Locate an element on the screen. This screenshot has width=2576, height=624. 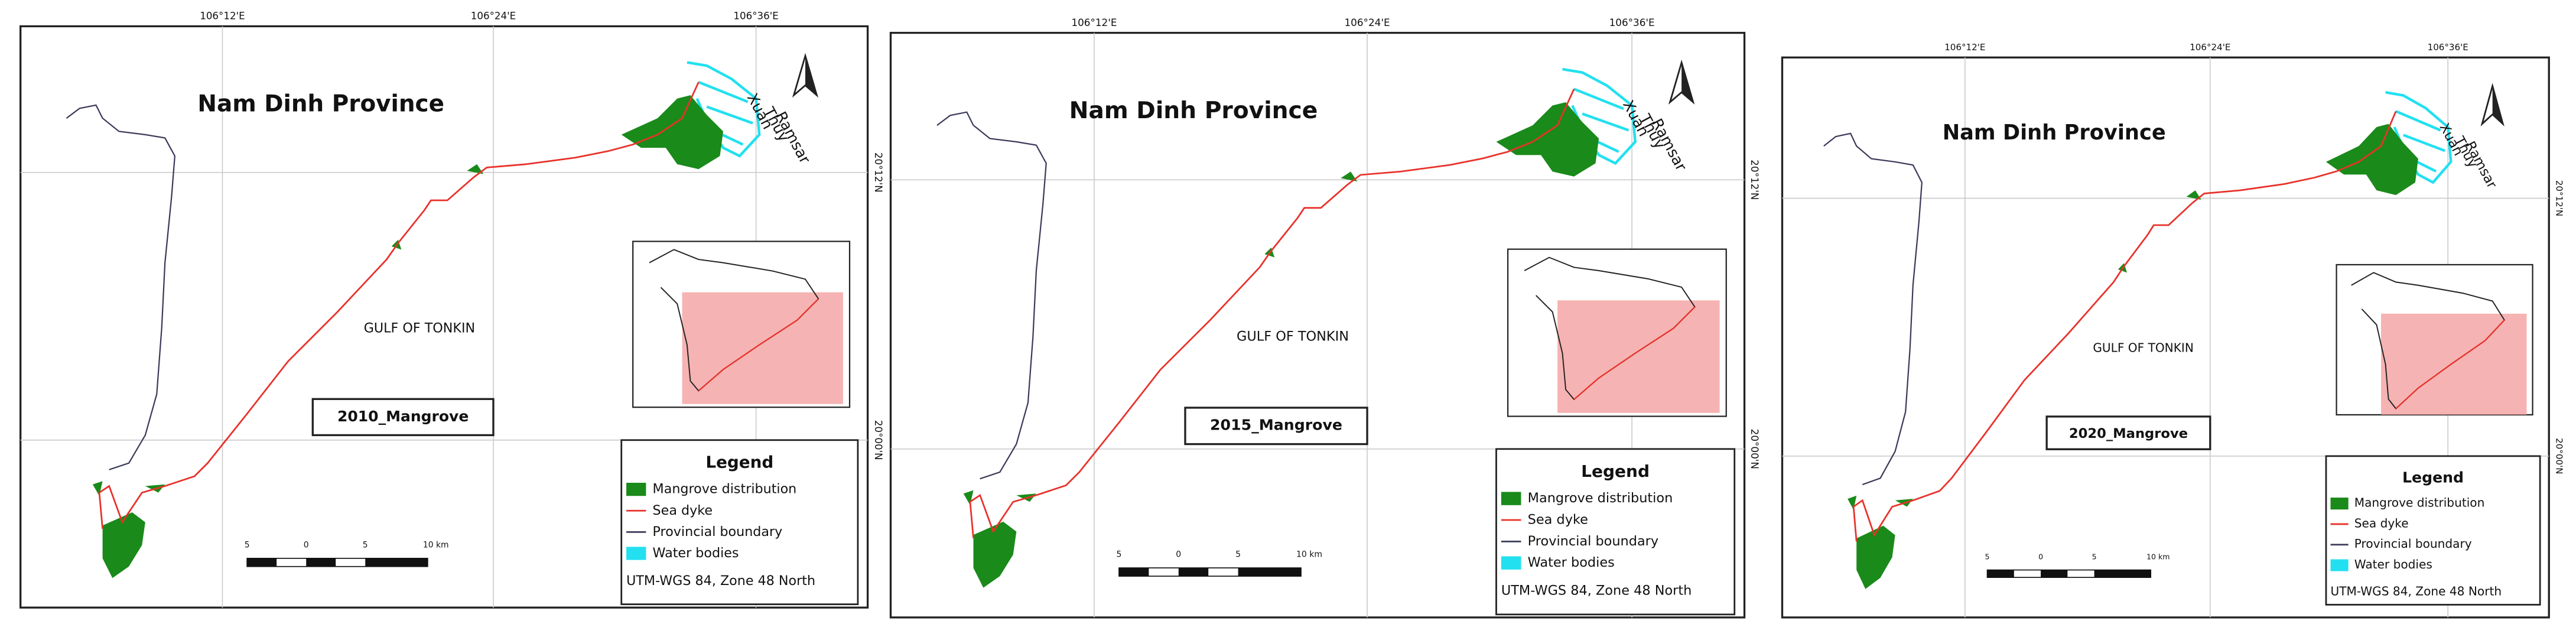
map-label: 2010_Mangrove is located at coordinates (403, 416).